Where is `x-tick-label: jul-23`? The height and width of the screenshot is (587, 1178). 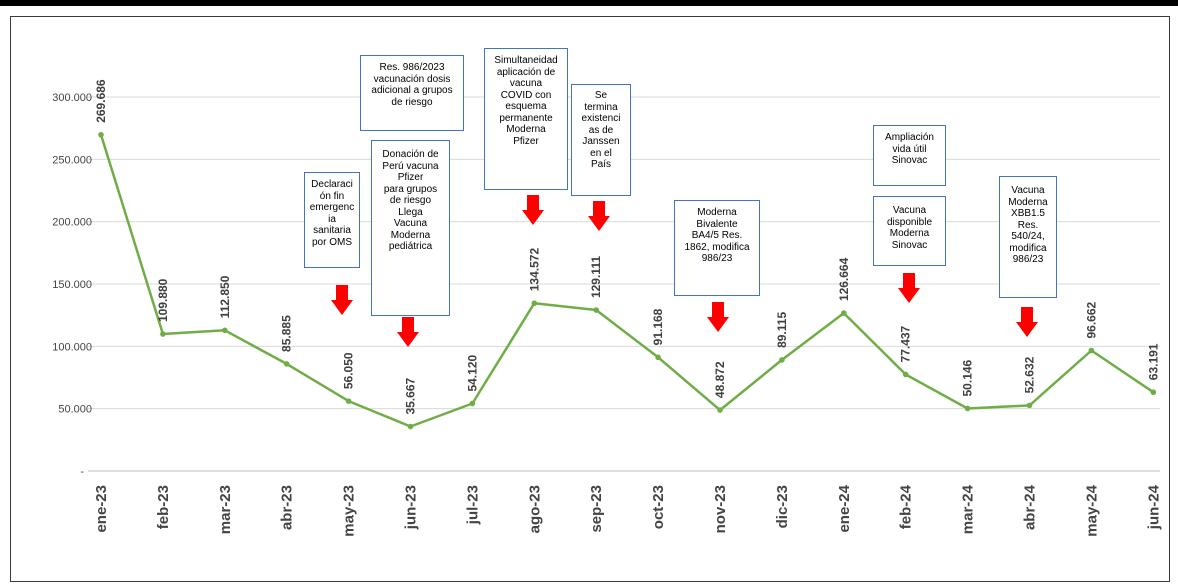 x-tick-label: jul-23 is located at coordinates (472, 505).